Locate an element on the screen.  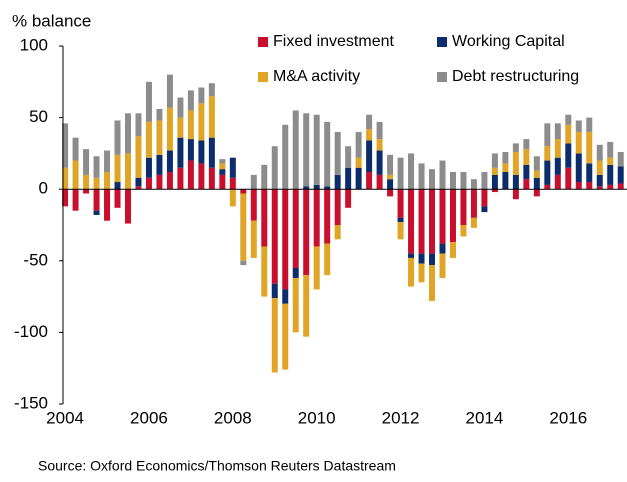
x-tick-label: 2004 is located at coordinates (65, 417).